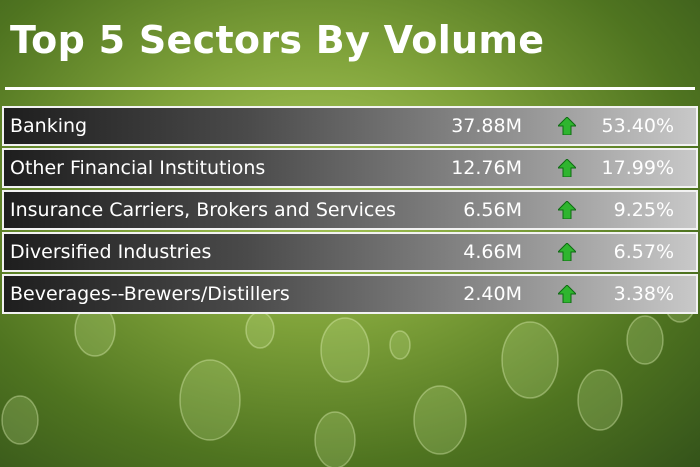 This screenshot has width=700, height=467. Describe the element at coordinates (277, 40) in the screenshot. I see `title: Top 5 Sectors By Volume` at that location.